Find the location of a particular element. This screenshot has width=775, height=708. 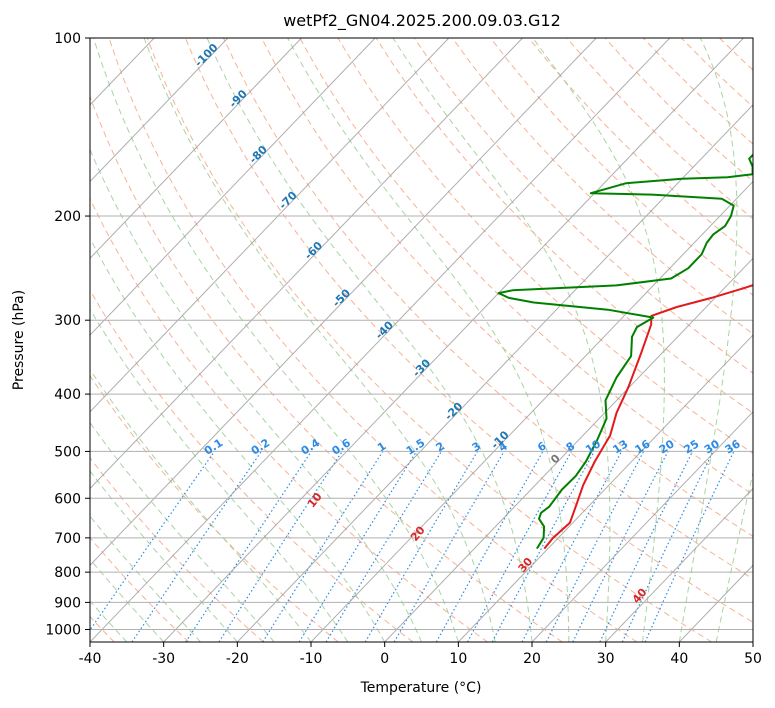

x-tick-label: -40 is located at coordinates (90, 659).